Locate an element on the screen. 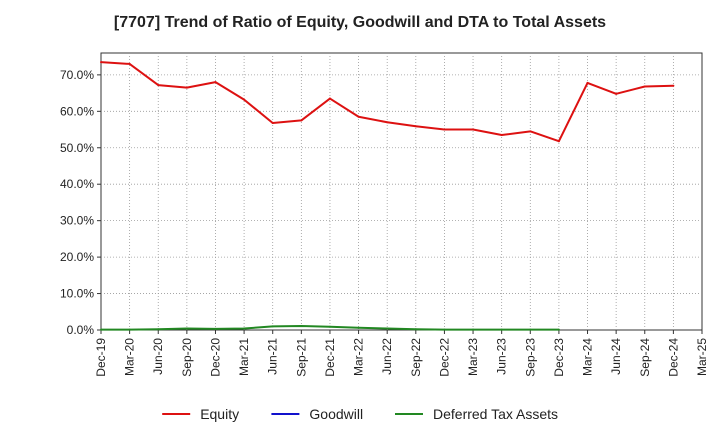 This screenshot has width=720, height=440. legend-label: Deferred Tax Assets is located at coordinates (495, 414).